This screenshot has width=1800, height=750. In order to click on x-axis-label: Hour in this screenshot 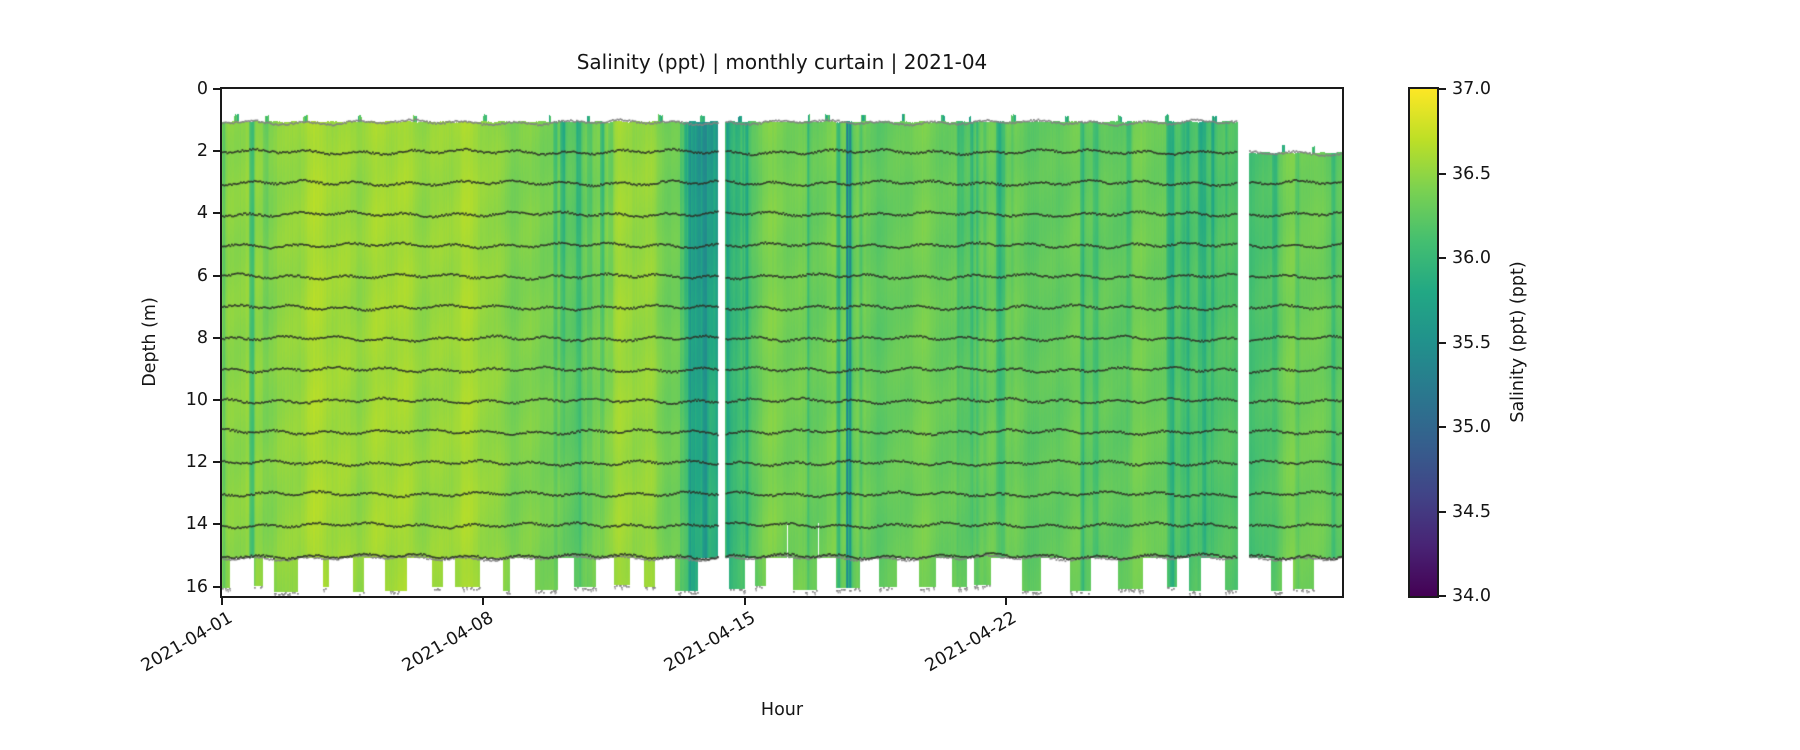, I will do `click(782, 710)`.